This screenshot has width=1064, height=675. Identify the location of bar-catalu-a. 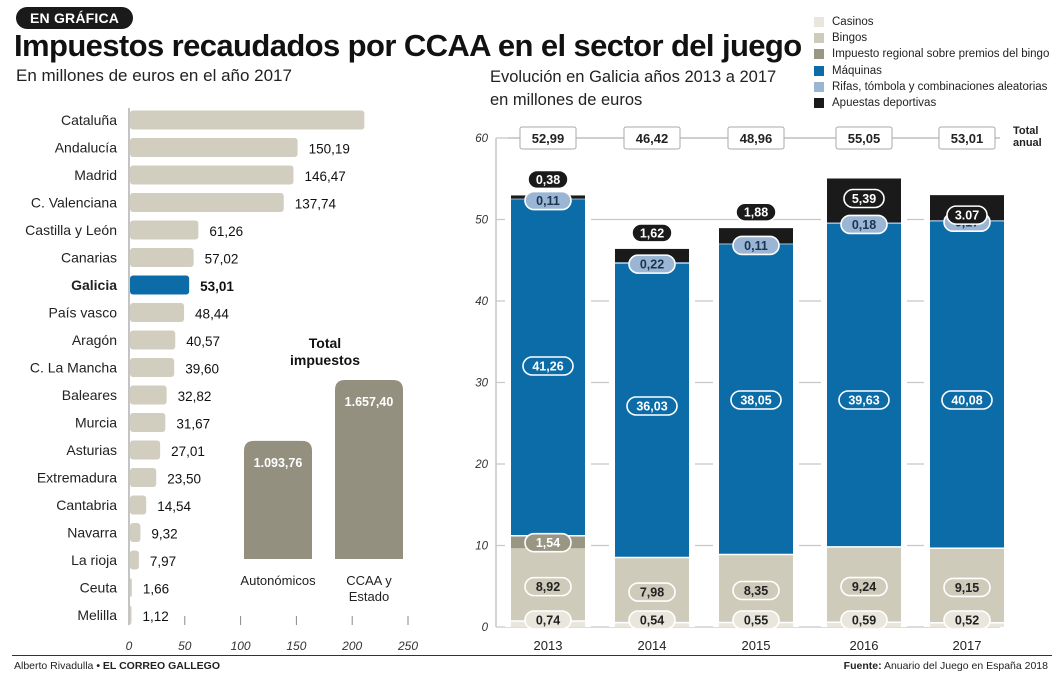
(247, 120).